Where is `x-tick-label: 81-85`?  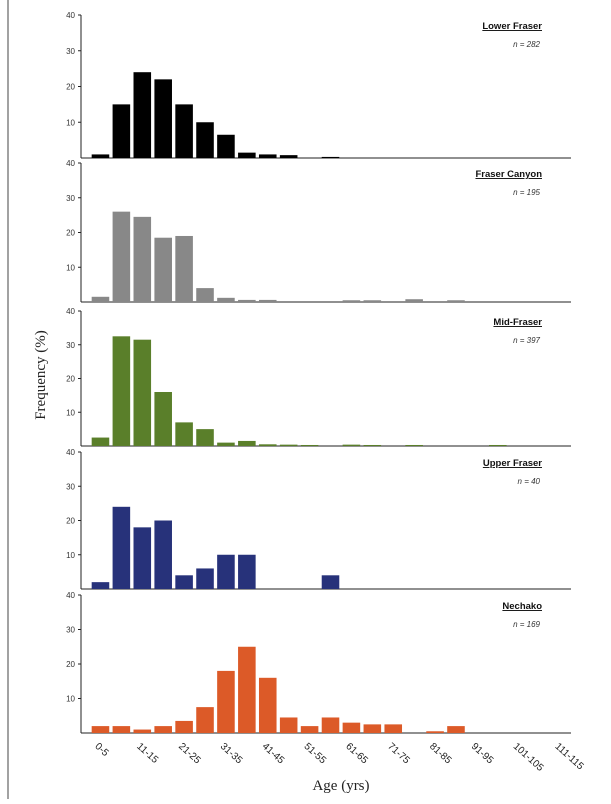
x-tick-label: 81-85 is located at coordinates (440, 754).